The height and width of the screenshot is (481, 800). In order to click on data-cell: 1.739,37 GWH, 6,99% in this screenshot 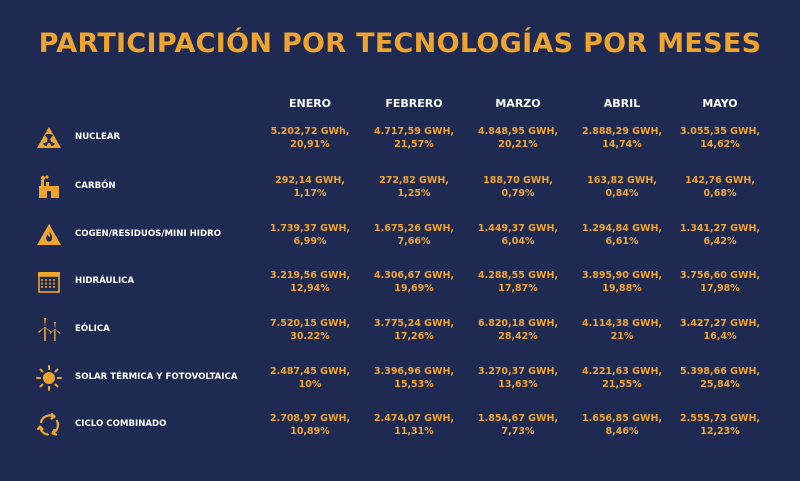, I will do `click(310, 235)`.